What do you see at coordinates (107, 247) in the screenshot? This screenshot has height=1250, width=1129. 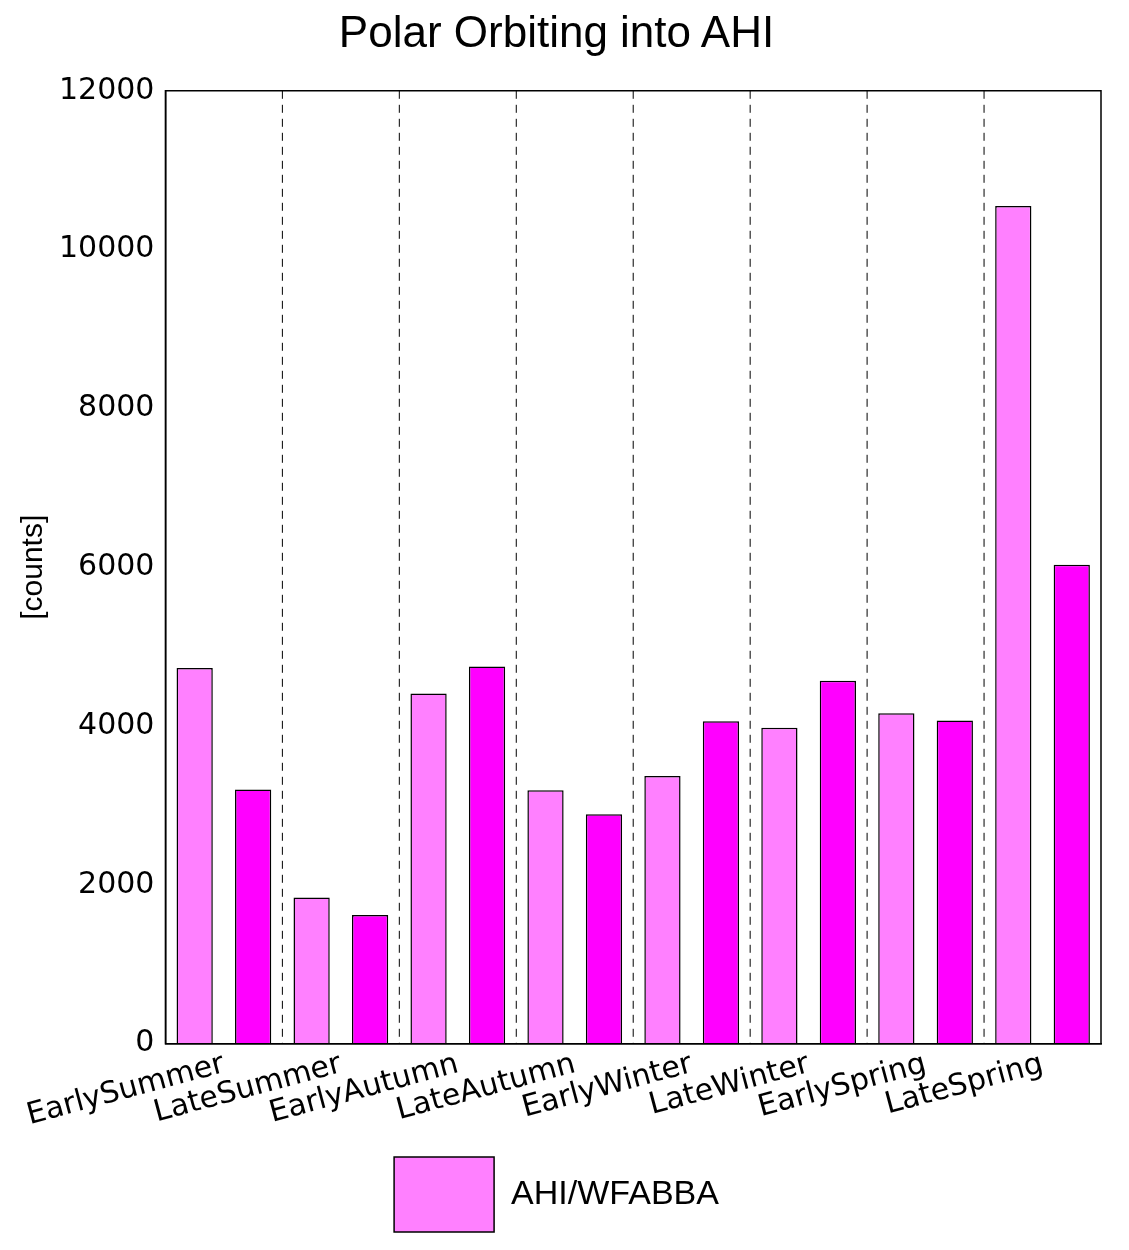 I see `y-tick-label: 10000` at bounding box center [107, 247].